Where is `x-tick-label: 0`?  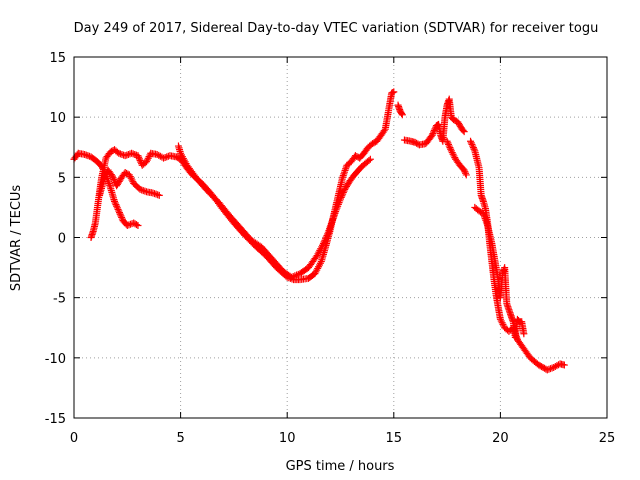
x-tick-label: 0 is located at coordinates (74, 438).